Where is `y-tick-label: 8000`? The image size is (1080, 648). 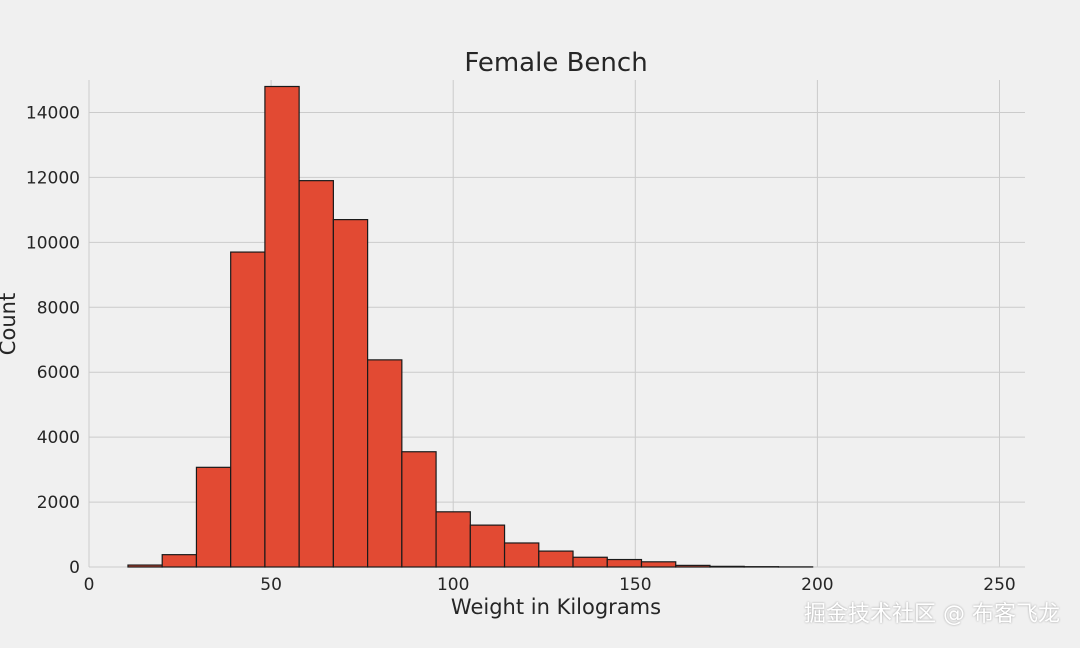
y-tick-label: 8000 is located at coordinates (58, 308).